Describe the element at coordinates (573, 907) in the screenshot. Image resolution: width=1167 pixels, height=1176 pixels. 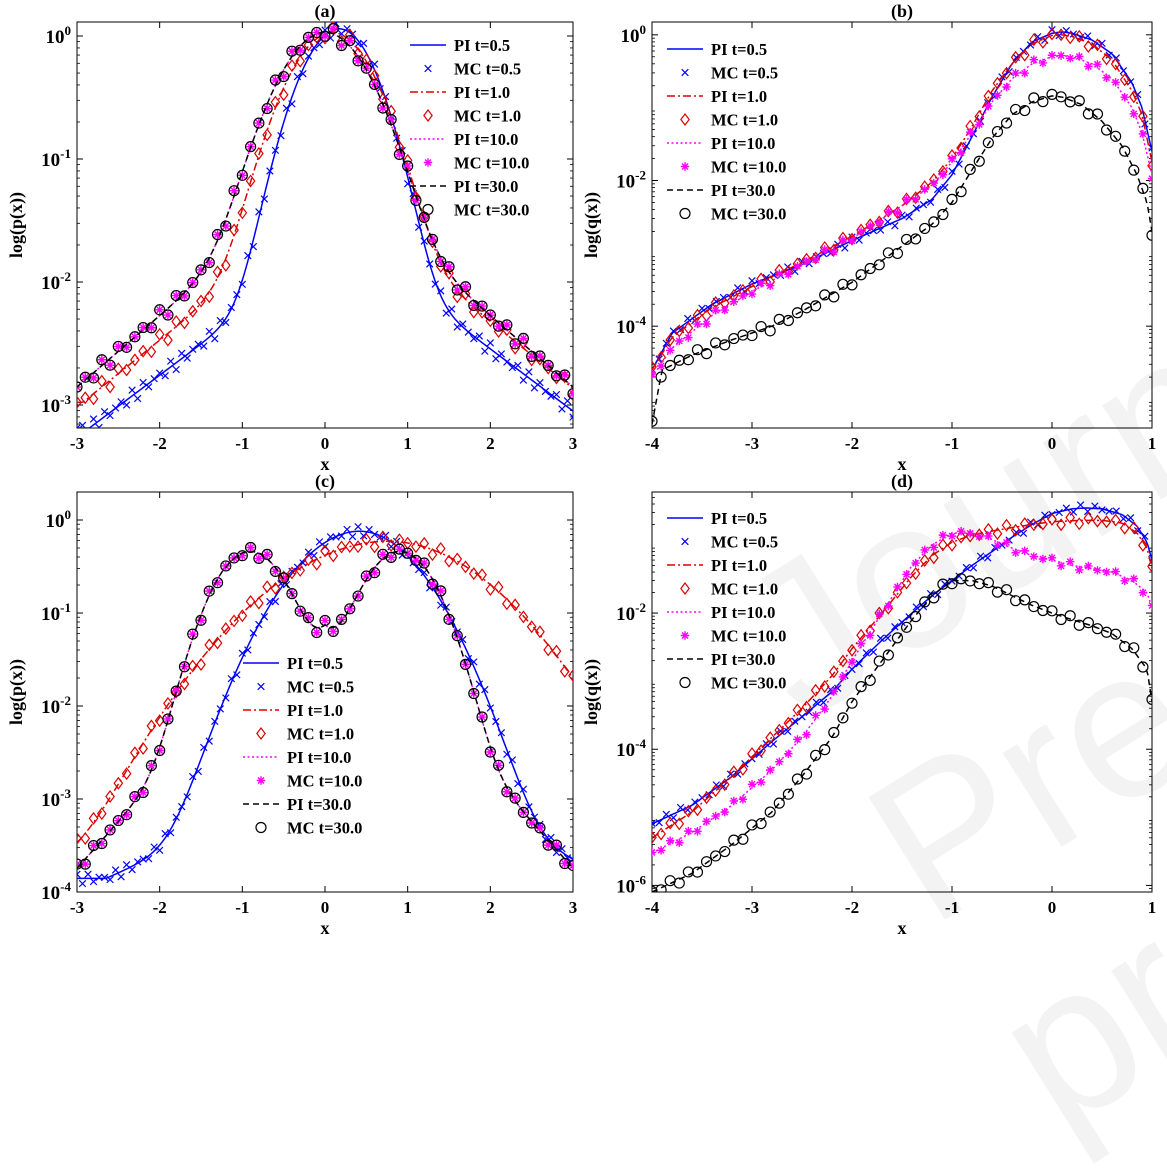
I see `x-tick-label: 3` at that location.